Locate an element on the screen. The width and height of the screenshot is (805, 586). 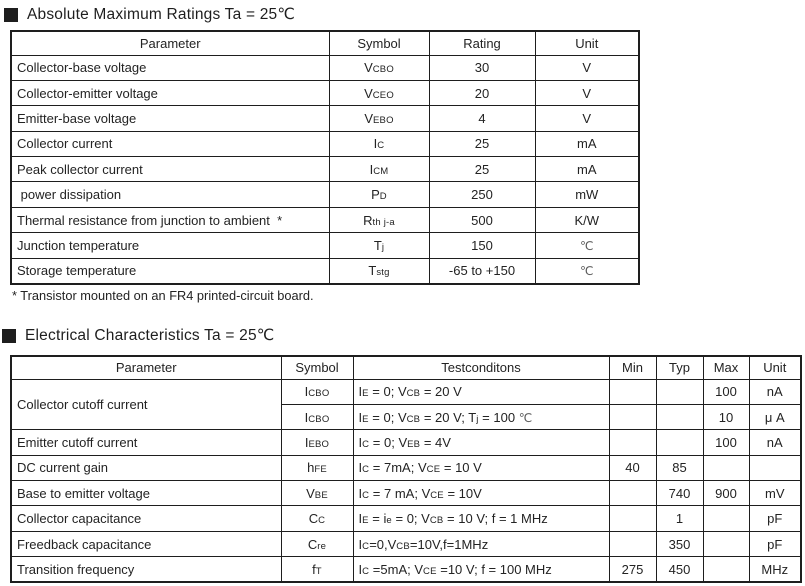
subscript-text: stg is located at coordinates (383, 273).